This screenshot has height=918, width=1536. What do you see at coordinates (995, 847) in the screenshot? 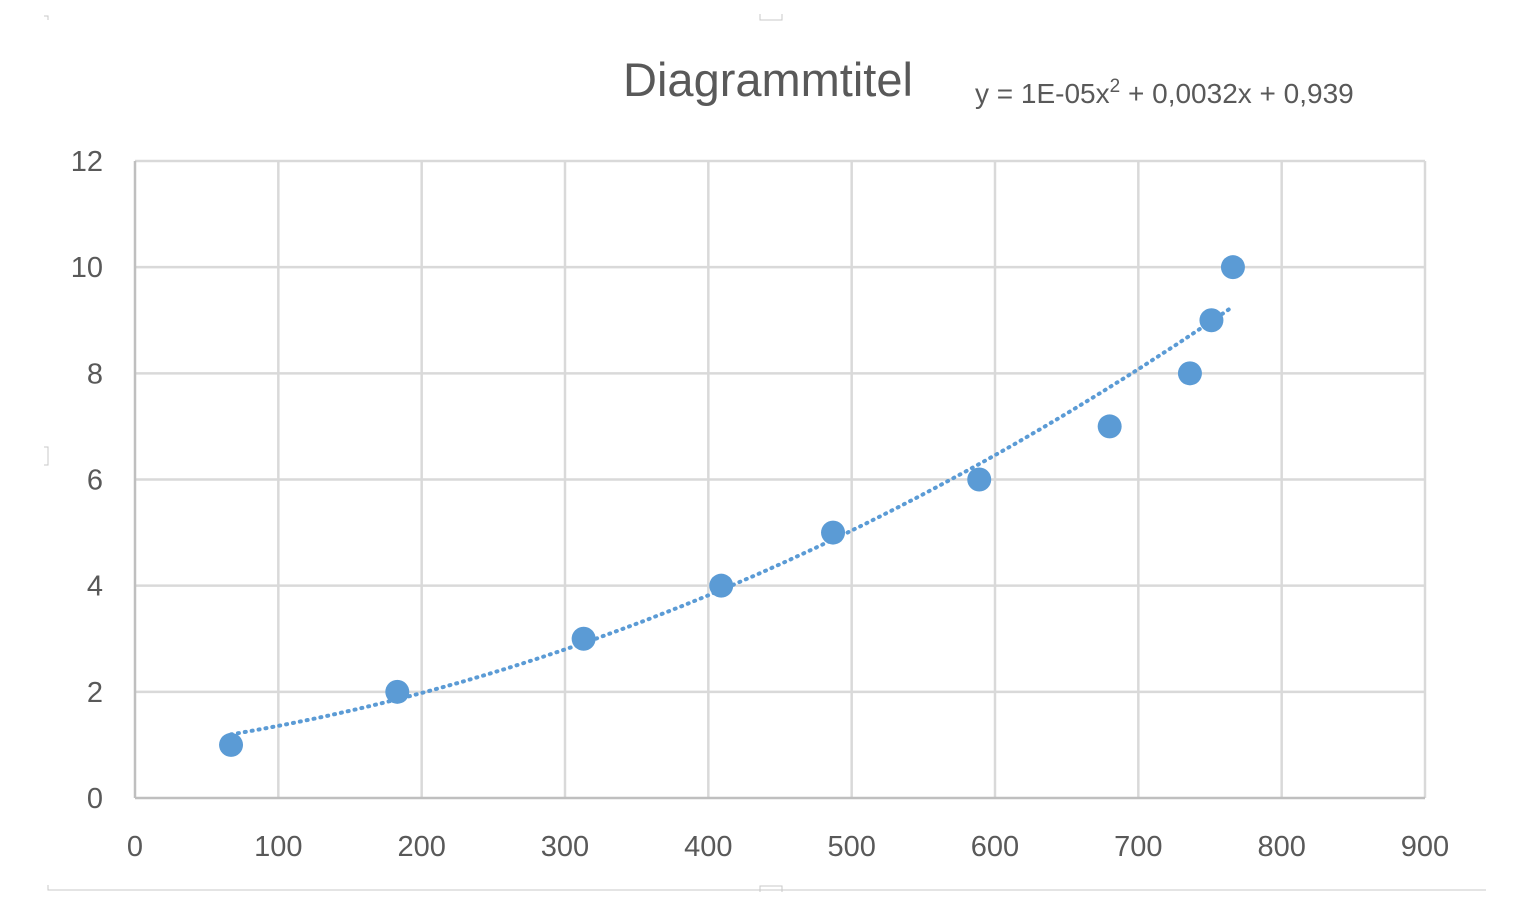
I see `x-tick-label: 600` at bounding box center [995, 847].